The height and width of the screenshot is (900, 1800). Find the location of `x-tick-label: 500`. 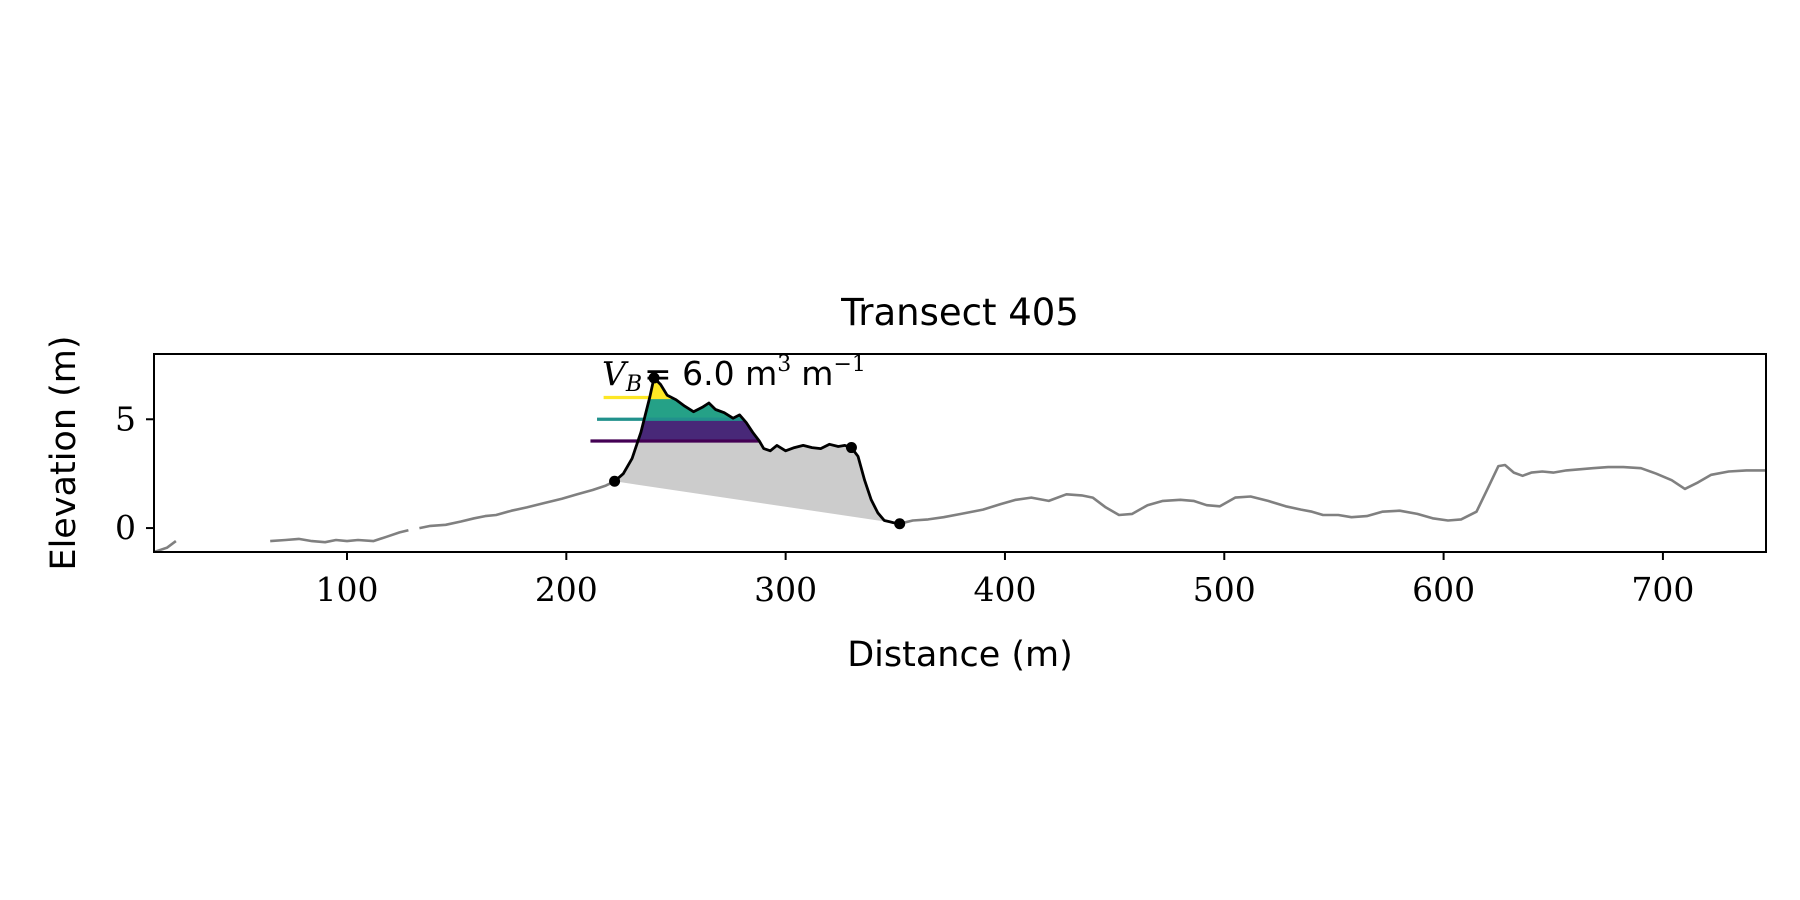

x-tick-label: 500 is located at coordinates (1224, 589).